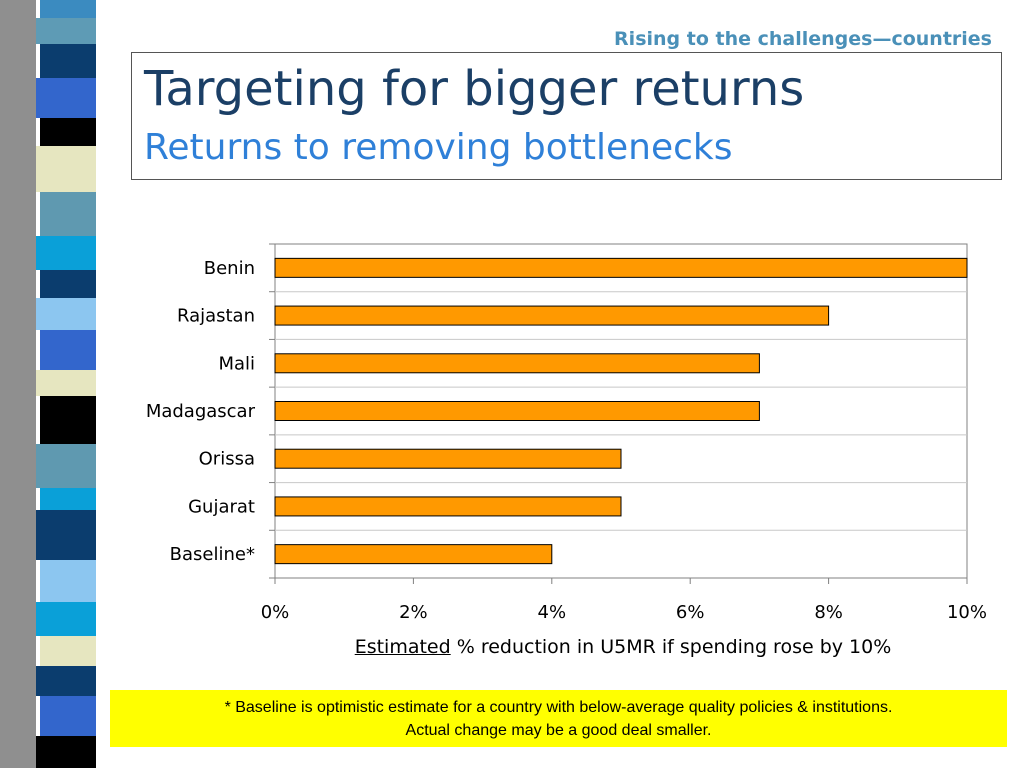 The image size is (1024, 768). Describe the element at coordinates (221, 506) in the screenshot. I see `category-label: Gujarat` at that location.